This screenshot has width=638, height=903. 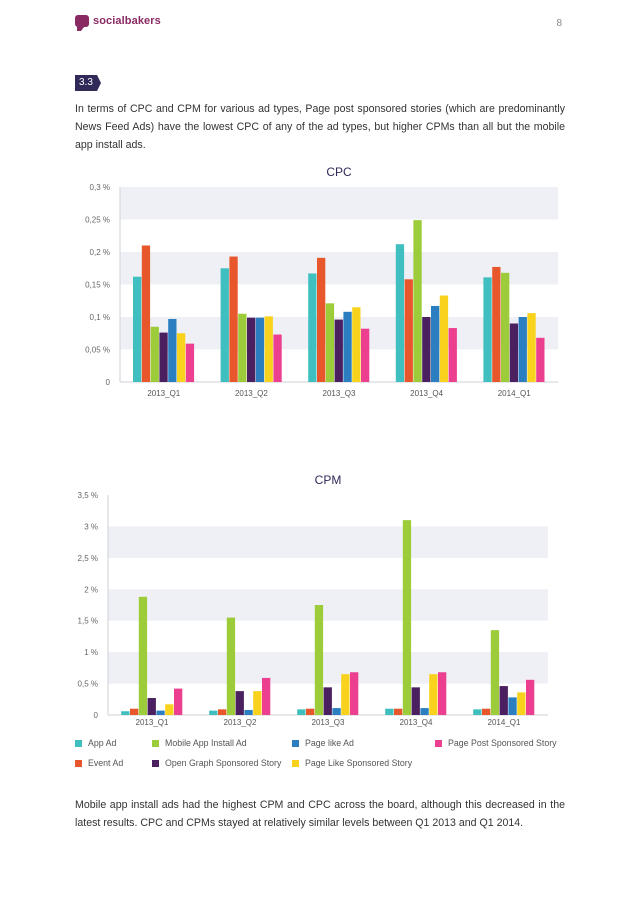 What do you see at coordinates (97, 220) in the screenshot?
I see `y-tick-label: 0,25 %` at bounding box center [97, 220].